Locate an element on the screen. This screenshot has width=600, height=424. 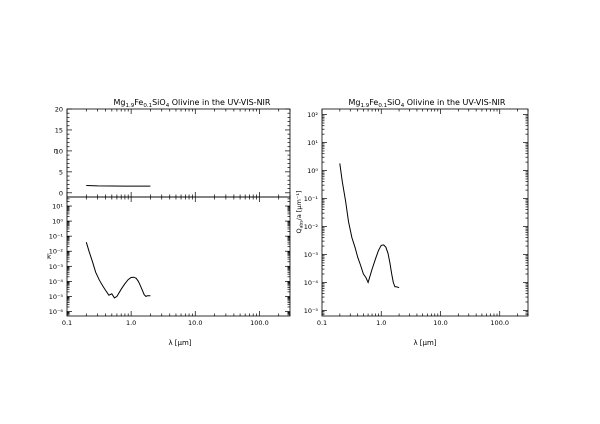
y-tick-label: 15 is located at coordinates (59, 130).